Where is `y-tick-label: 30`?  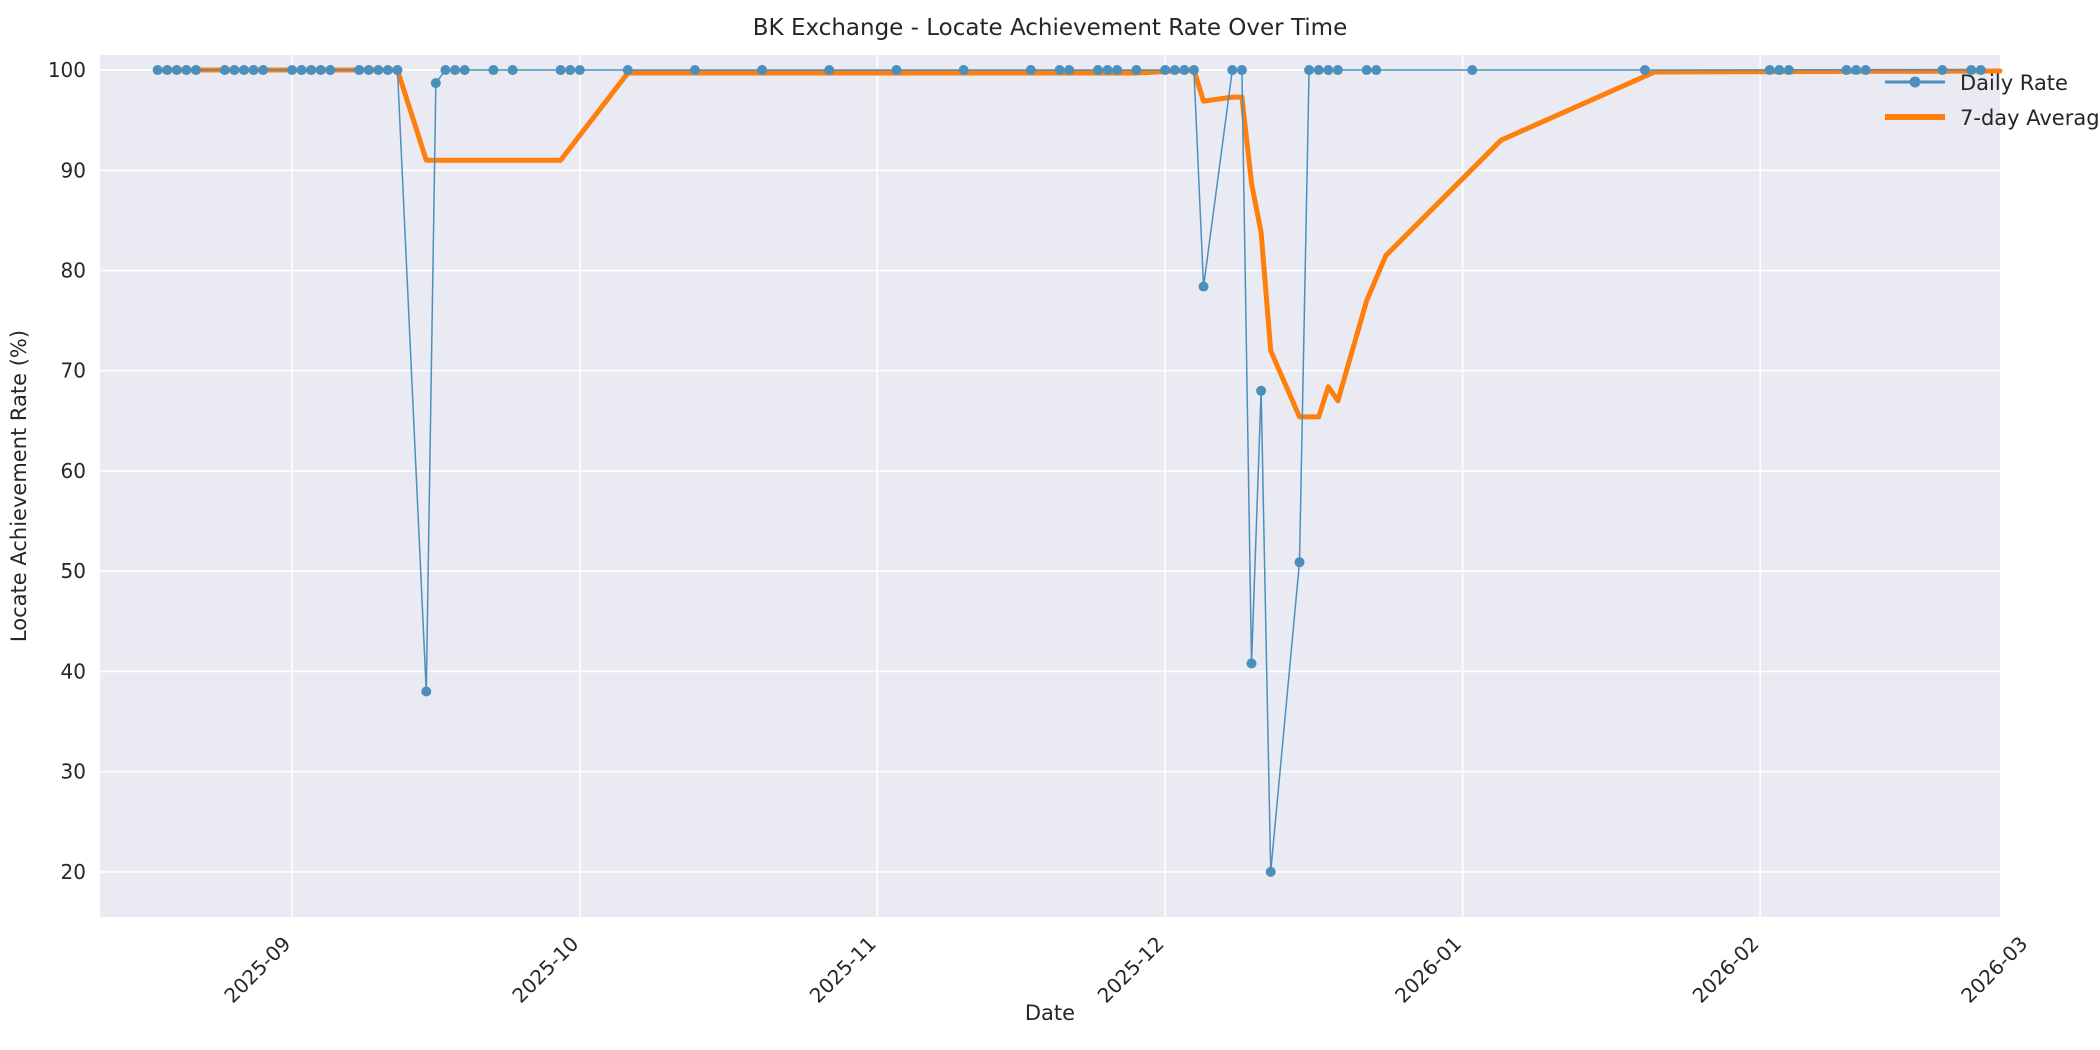 y-tick-label: 30 is located at coordinates (73, 772).